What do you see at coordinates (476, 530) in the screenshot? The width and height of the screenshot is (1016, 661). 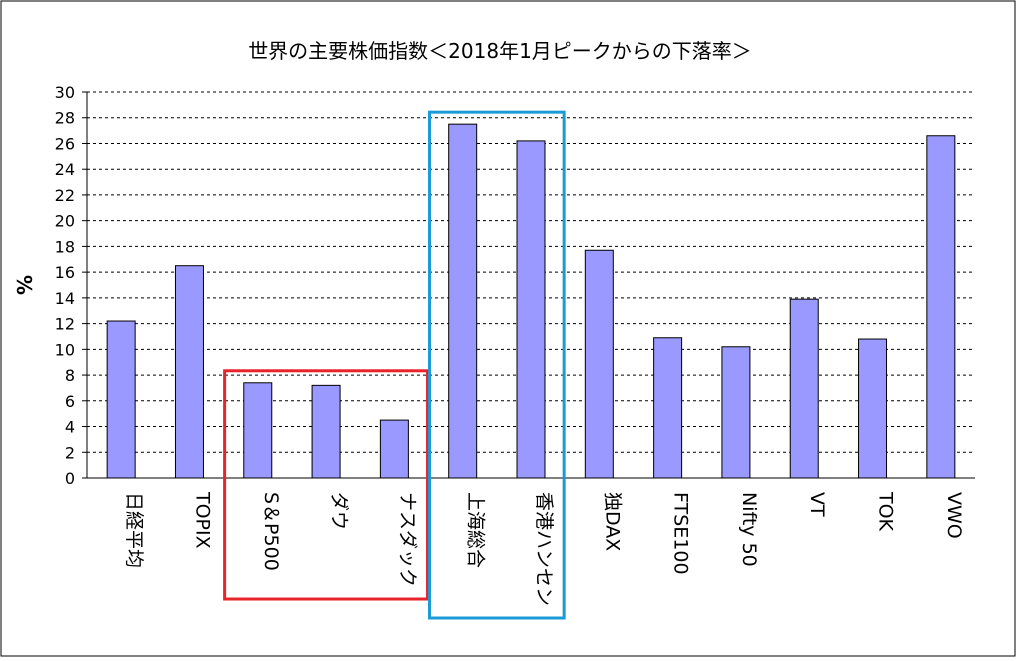 I see `x-tick-label: 上海総合` at bounding box center [476, 530].